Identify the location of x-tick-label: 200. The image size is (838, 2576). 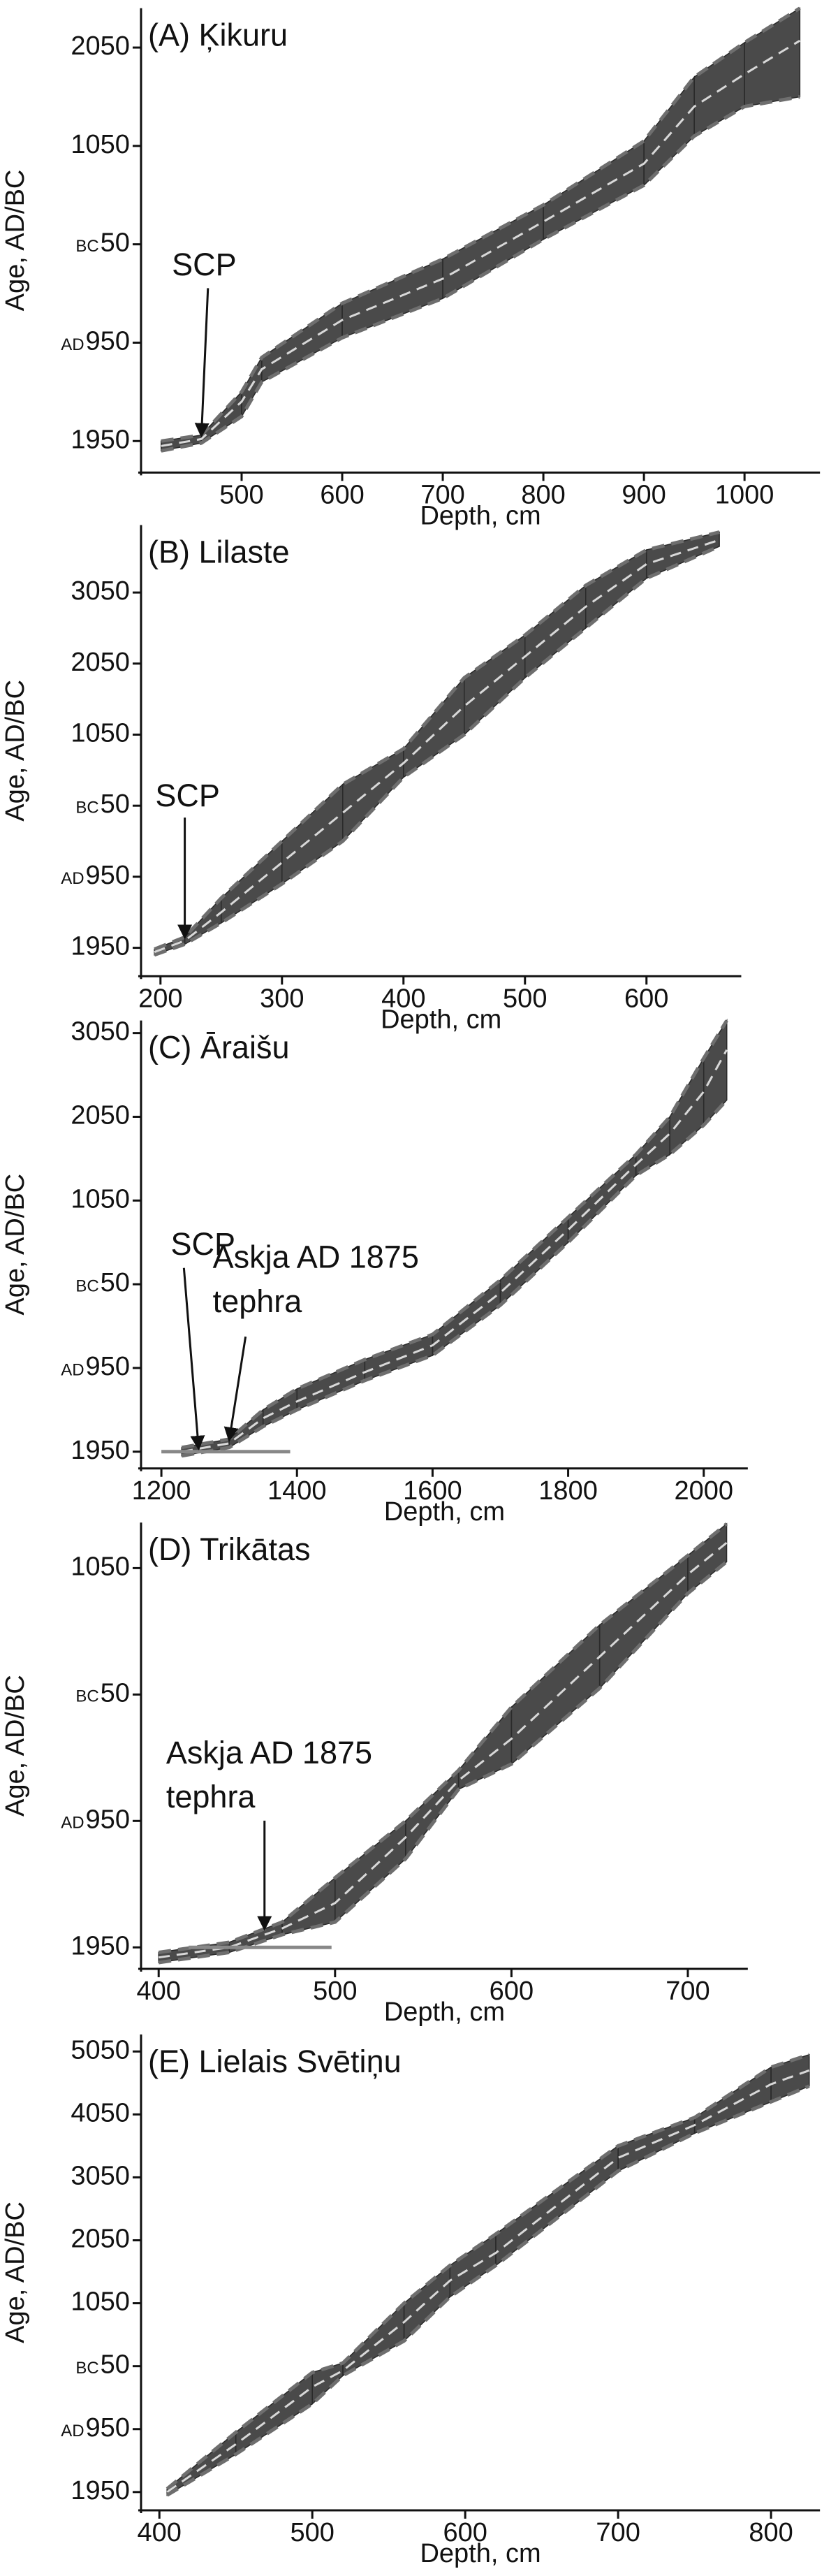
(160, 998).